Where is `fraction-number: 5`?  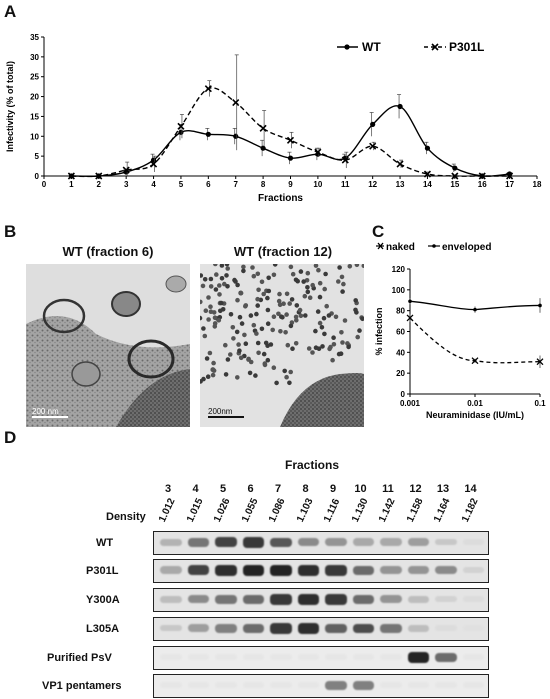
fraction-number: 5 is located at coordinates (223, 489).